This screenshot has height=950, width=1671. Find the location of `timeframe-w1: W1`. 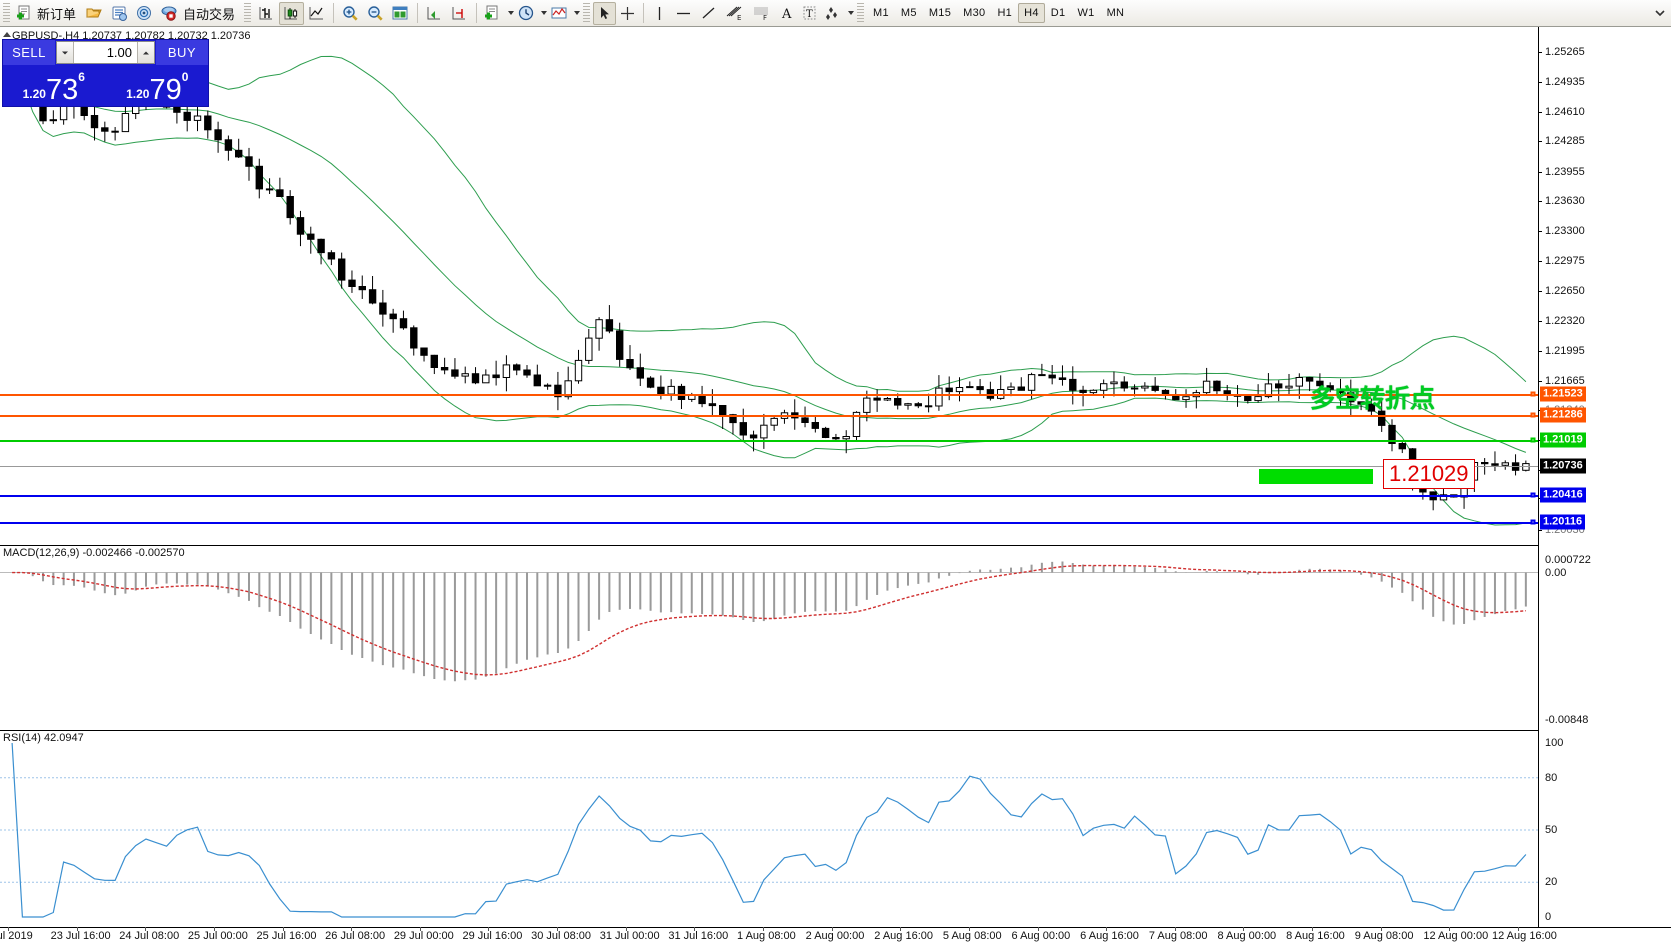

timeframe-w1: W1 is located at coordinates (1086, 13).